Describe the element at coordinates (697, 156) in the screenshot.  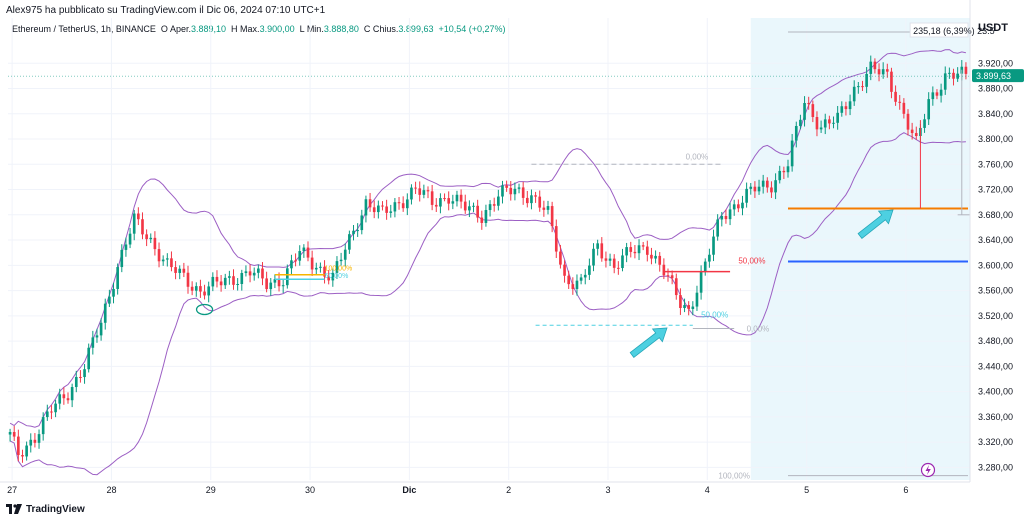
I see `fib-level-label: 0,00%` at that location.